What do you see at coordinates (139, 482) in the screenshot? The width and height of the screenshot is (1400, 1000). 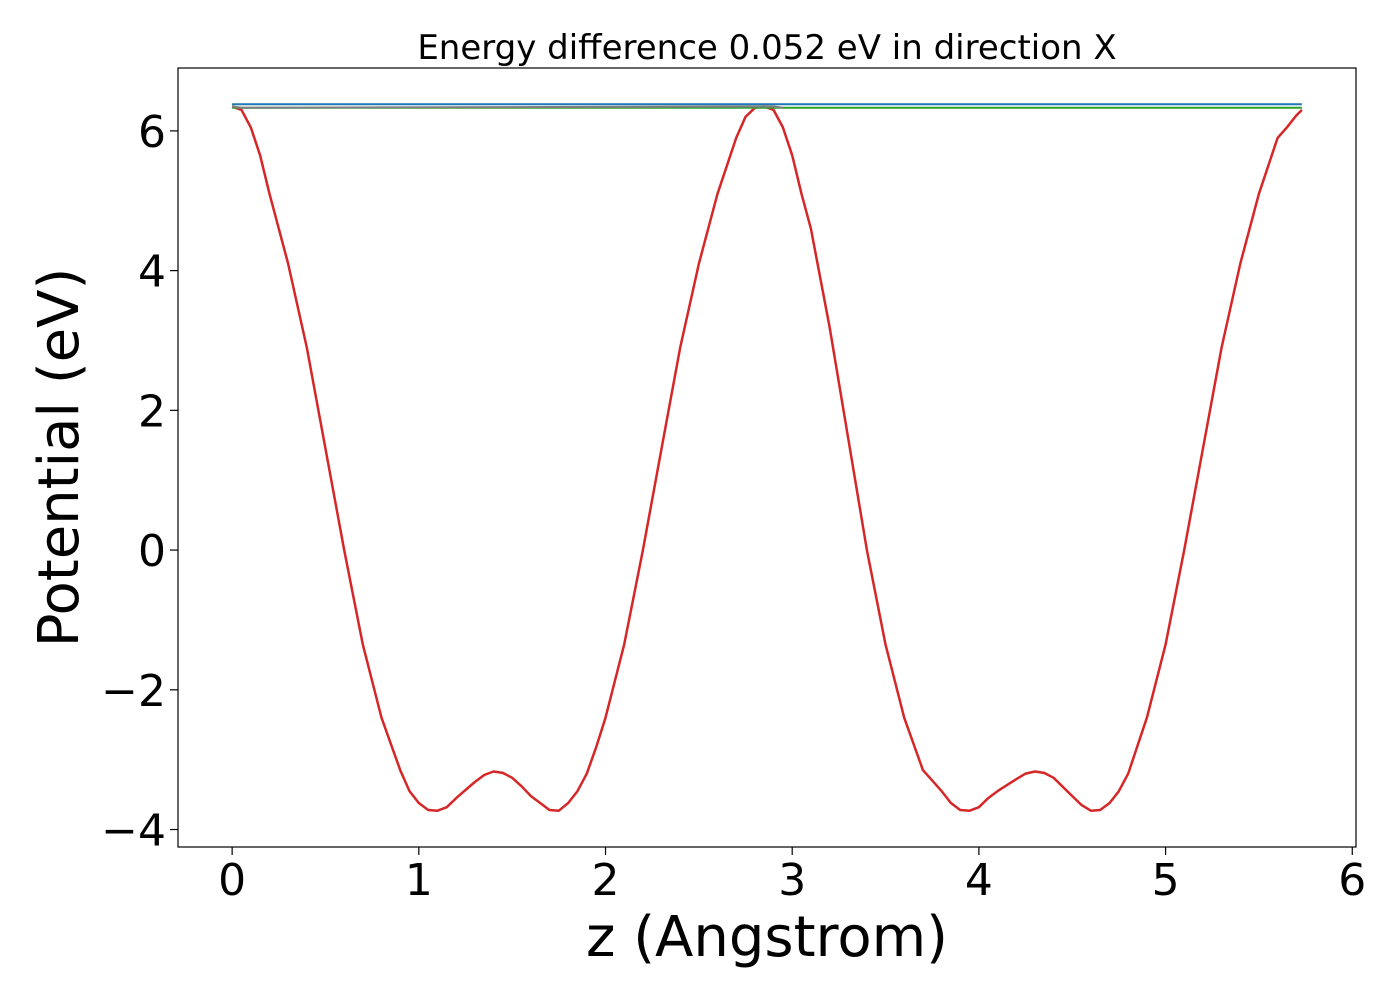 I see `y-axis-ticks: −4 −2 0 2 4 6` at bounding box center [139, 482].